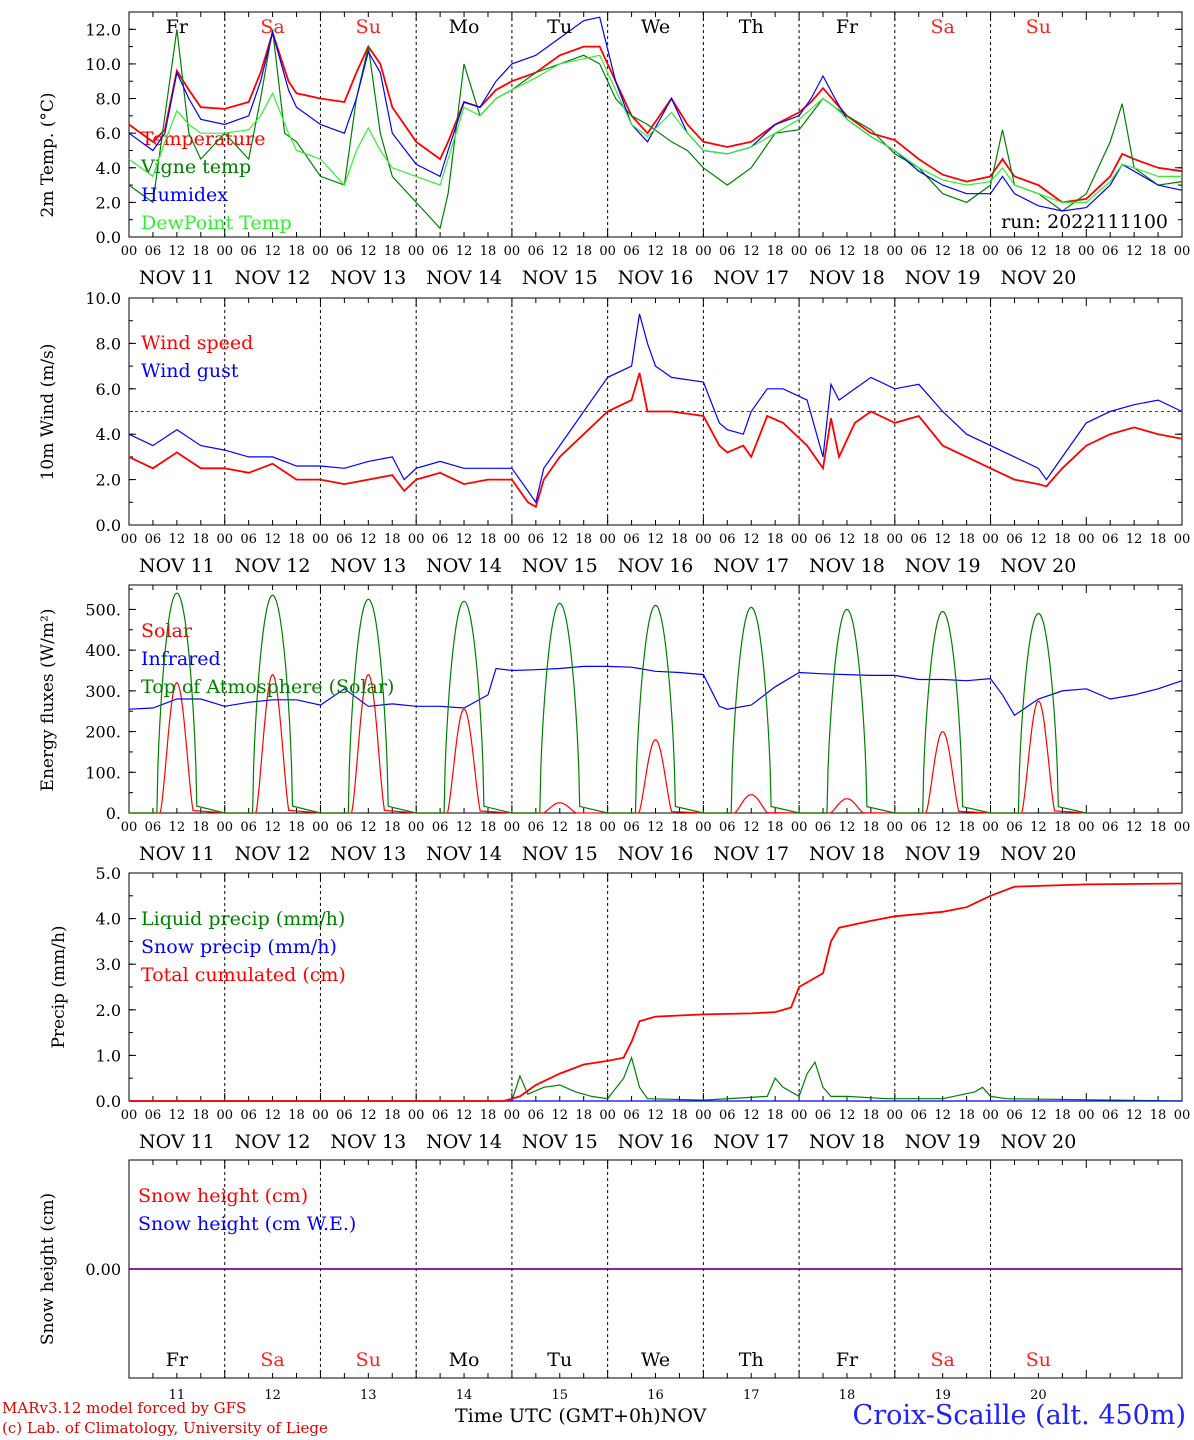 This screenshot has width=1194, height=1440. What do you see at coordinates (108, 168) in the screenshot?
I see `y-tick-label: 4.0` at bounding box center [108, 168].